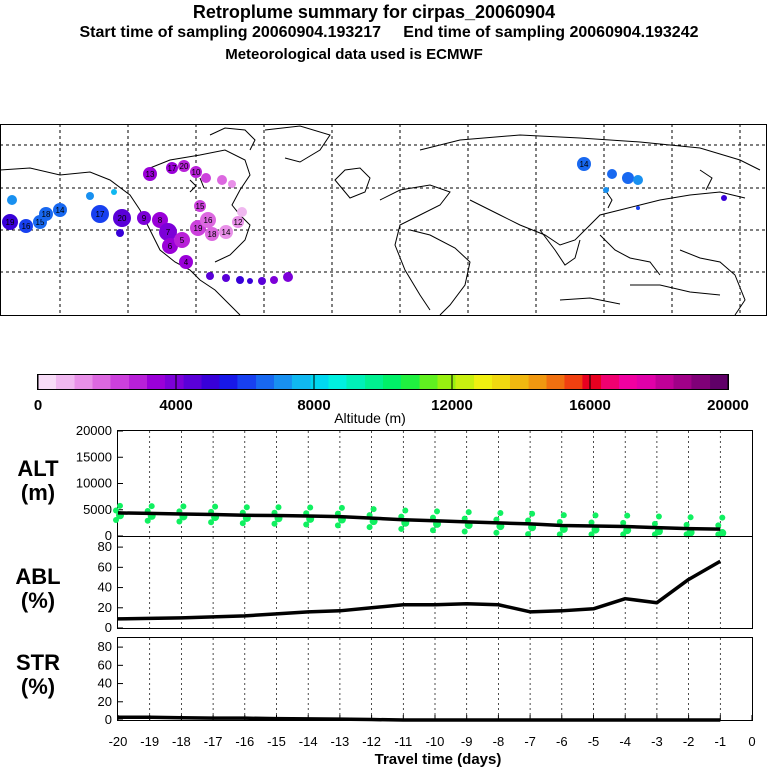 The image size is (768, 768). What do you see at coordinates (105, 683) in the screenshot?
I see `y-tick-label: 40` at bounding box center [105, 683].